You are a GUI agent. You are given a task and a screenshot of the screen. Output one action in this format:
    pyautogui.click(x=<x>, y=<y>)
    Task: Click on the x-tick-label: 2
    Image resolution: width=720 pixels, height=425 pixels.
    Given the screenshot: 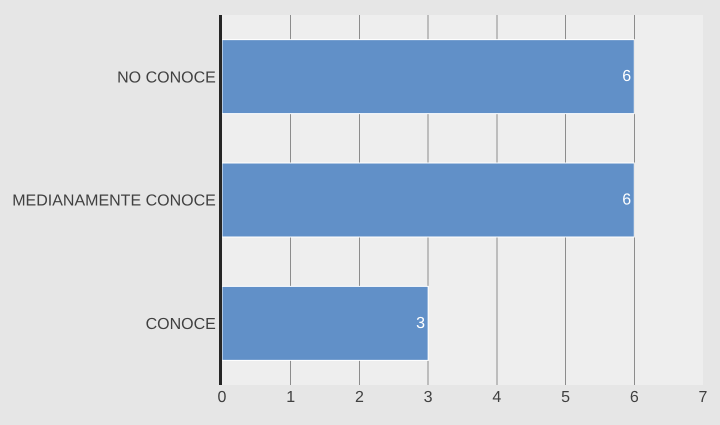 What is the action you would take?
    pyautogui.click(x=359, y=397)
    